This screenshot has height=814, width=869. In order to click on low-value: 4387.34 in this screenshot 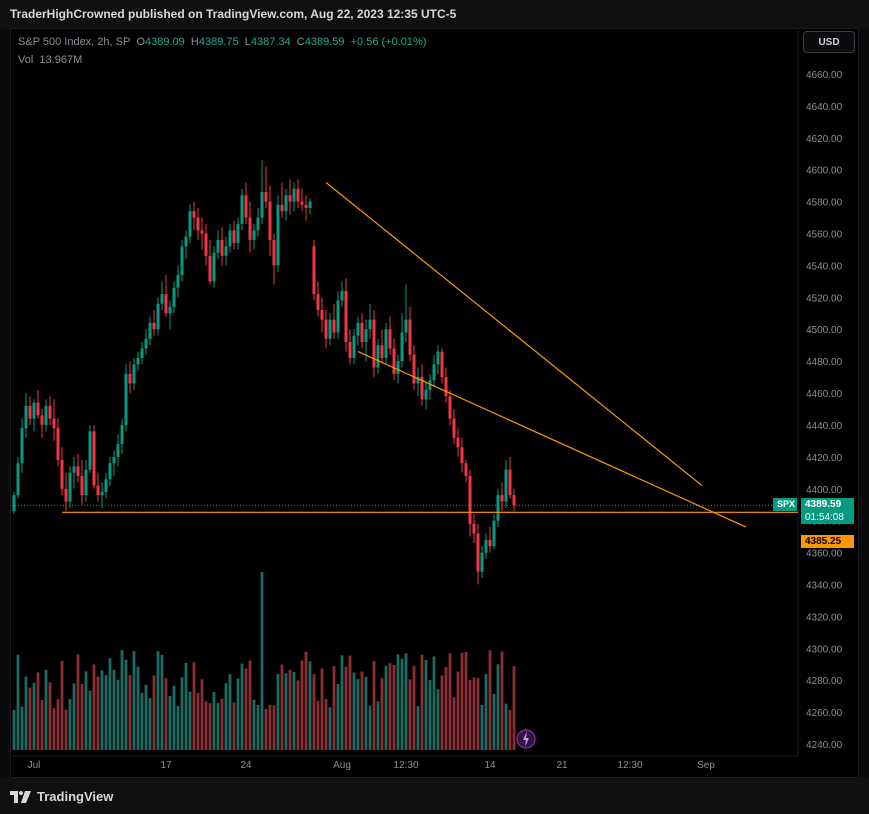, I will do `click(270, 42)`.